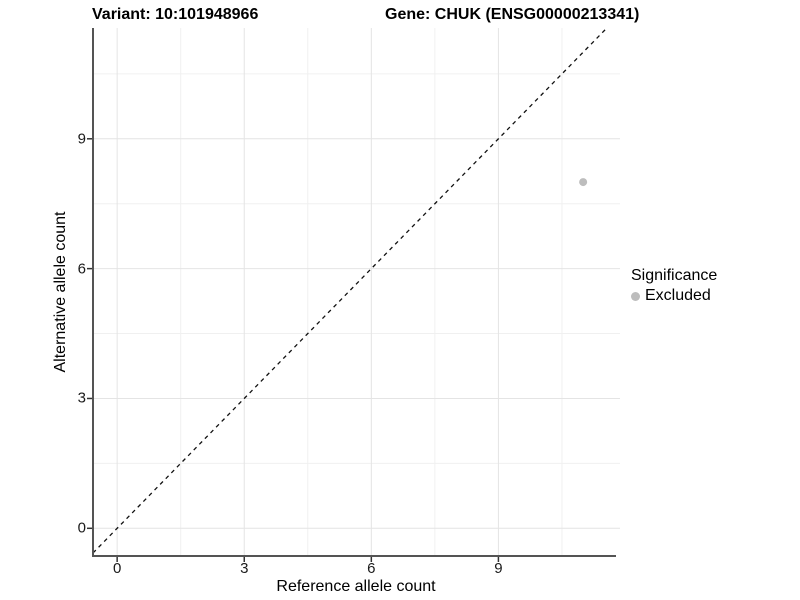  What do you see at coordinates (81, 269) in the screenshot?
I see `y-tick-label: 6` at bounding box center [81, 269].